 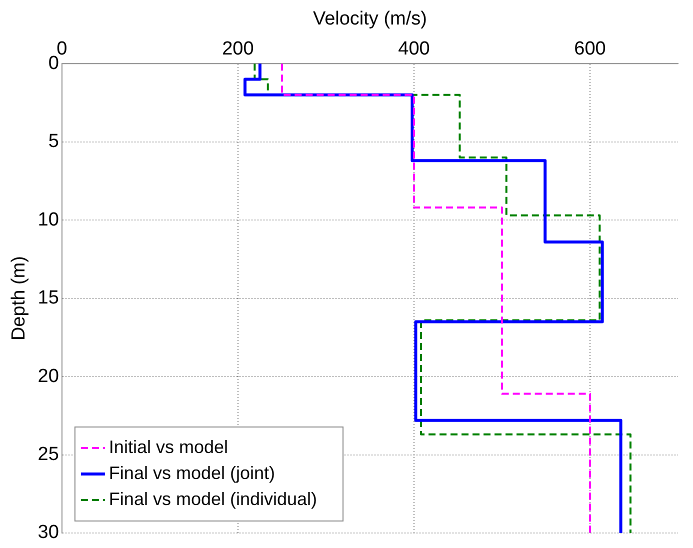 What do you see at coordinates (414, 49) in the screenshot?
I see `x-tick-label: 400` at bounding box center [414, 49].